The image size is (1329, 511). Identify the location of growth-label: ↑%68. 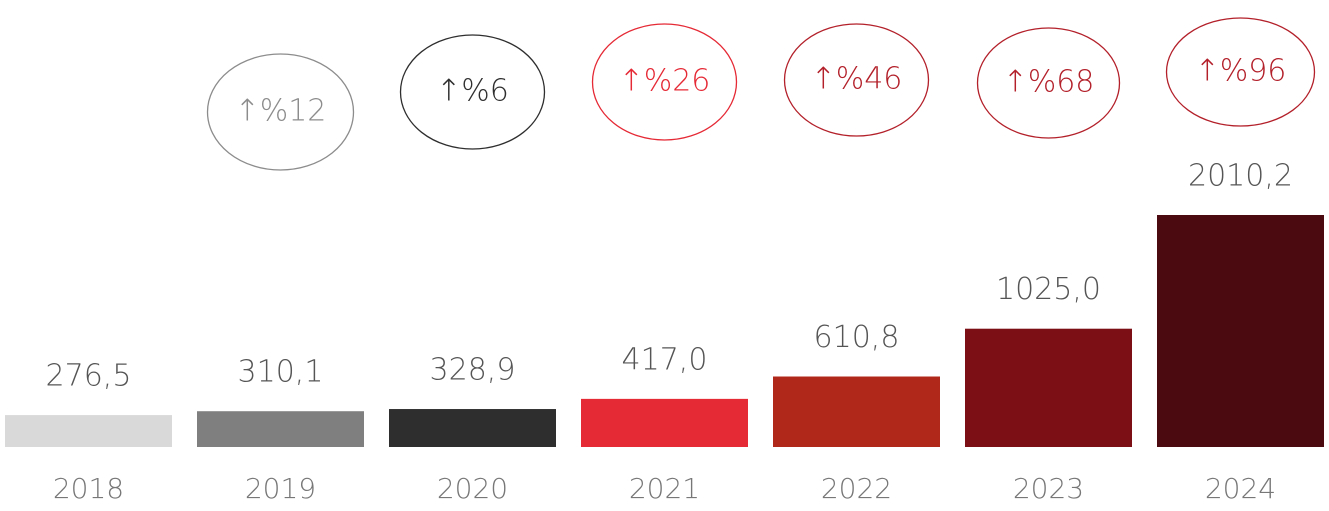
(1049, 82).